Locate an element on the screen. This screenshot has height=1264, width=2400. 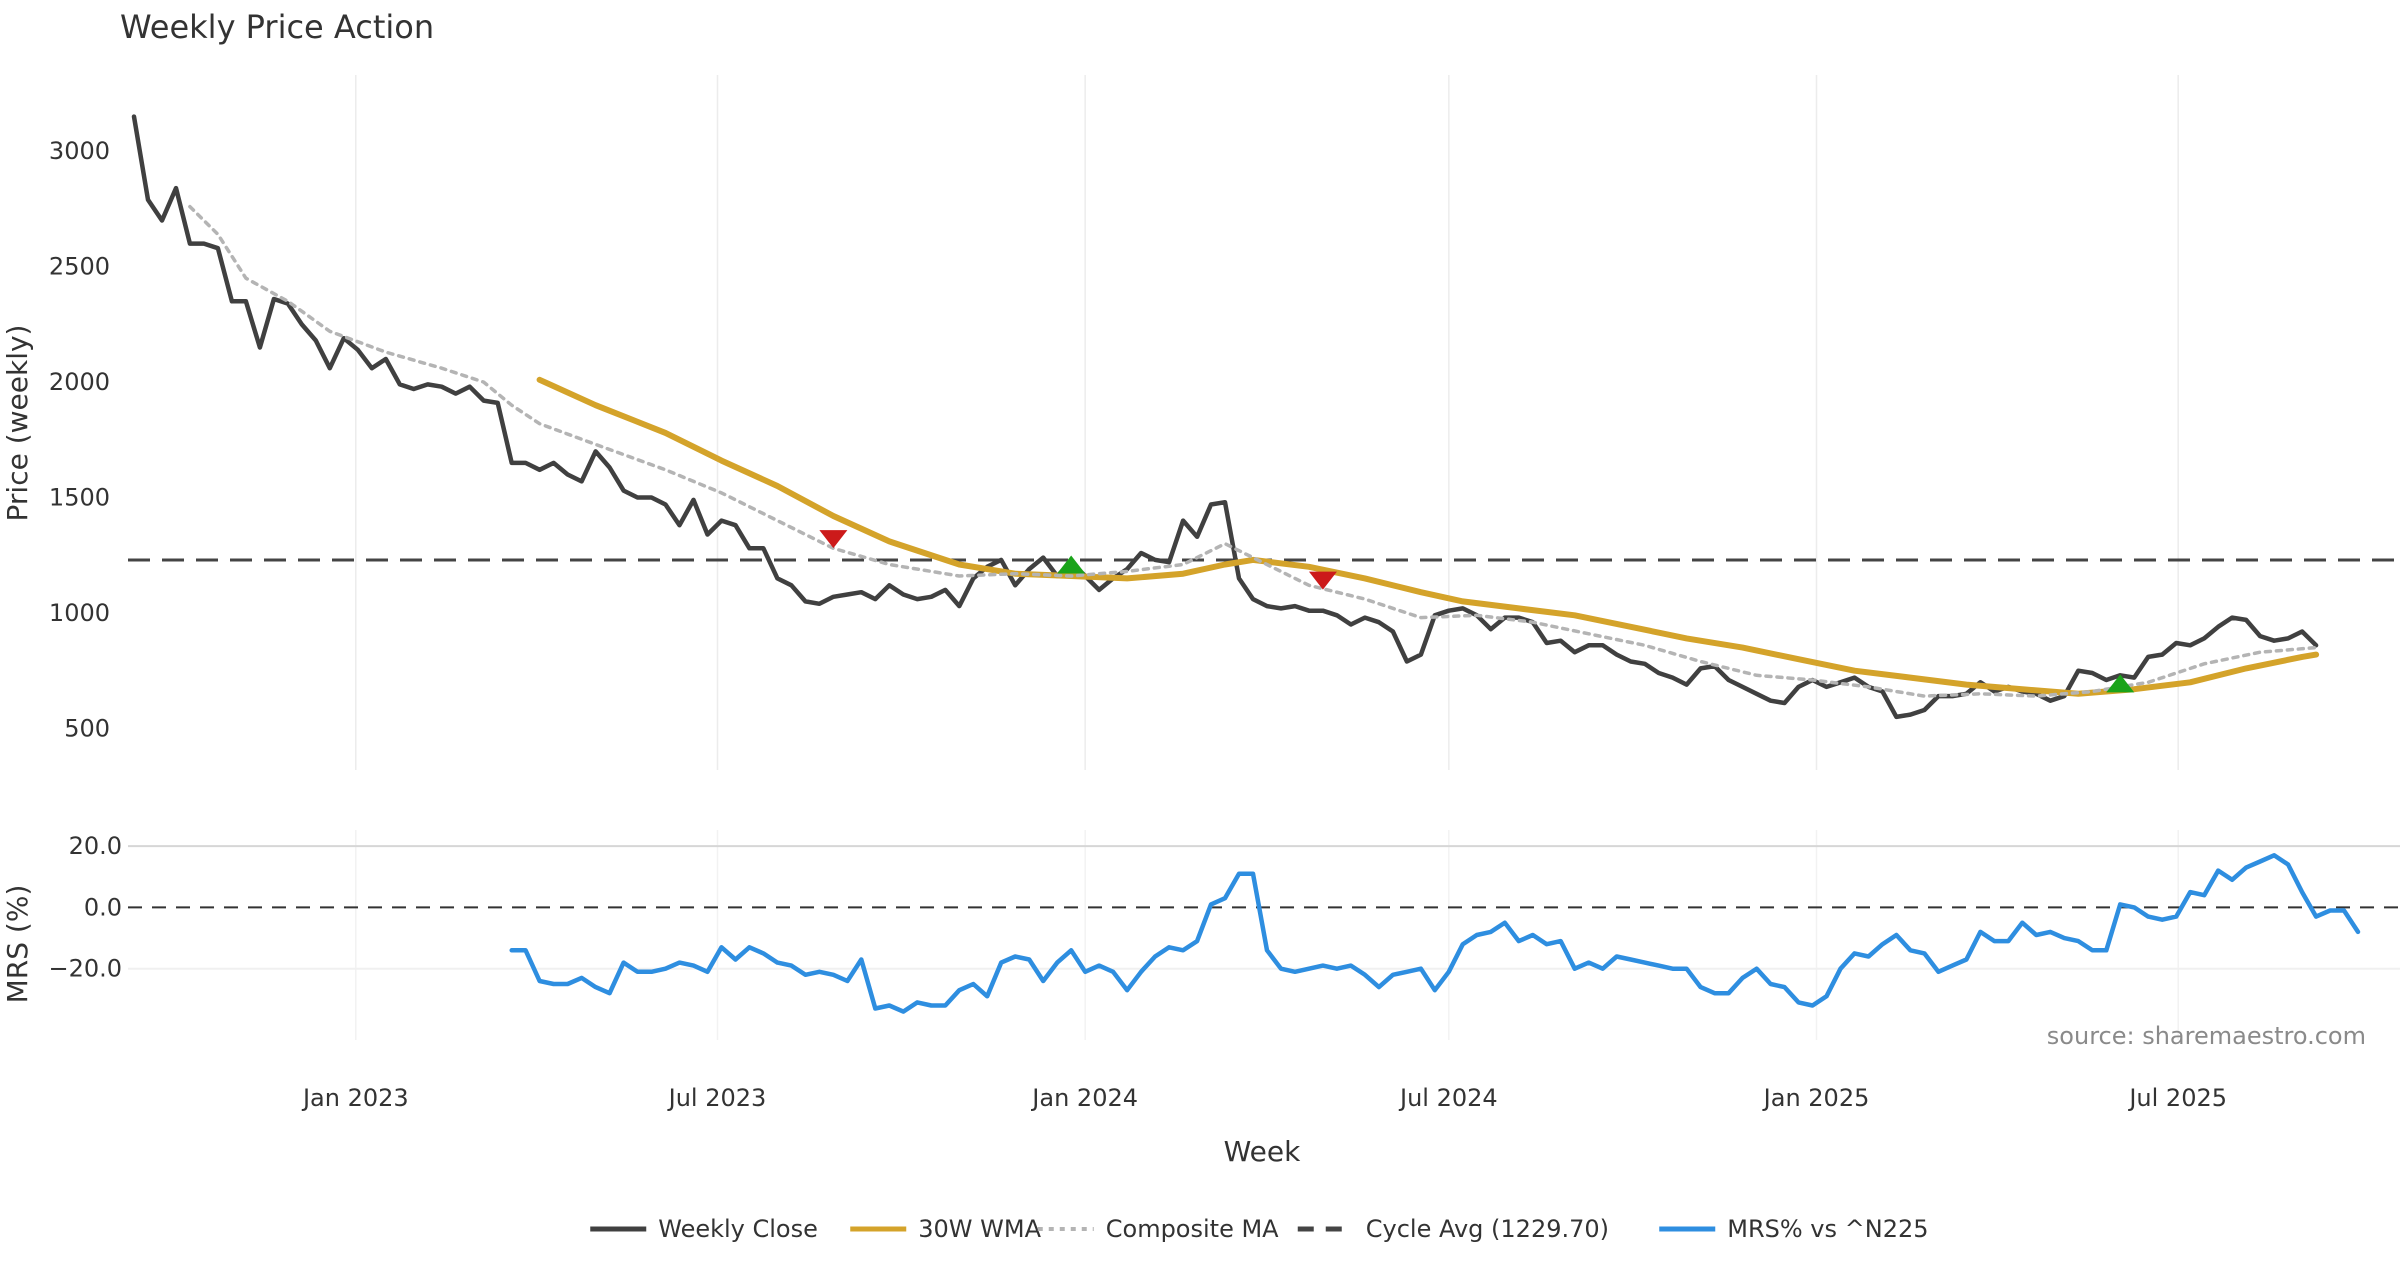
mrs-y-axis-label: MRS (%) is located at coordinates (17, 944).